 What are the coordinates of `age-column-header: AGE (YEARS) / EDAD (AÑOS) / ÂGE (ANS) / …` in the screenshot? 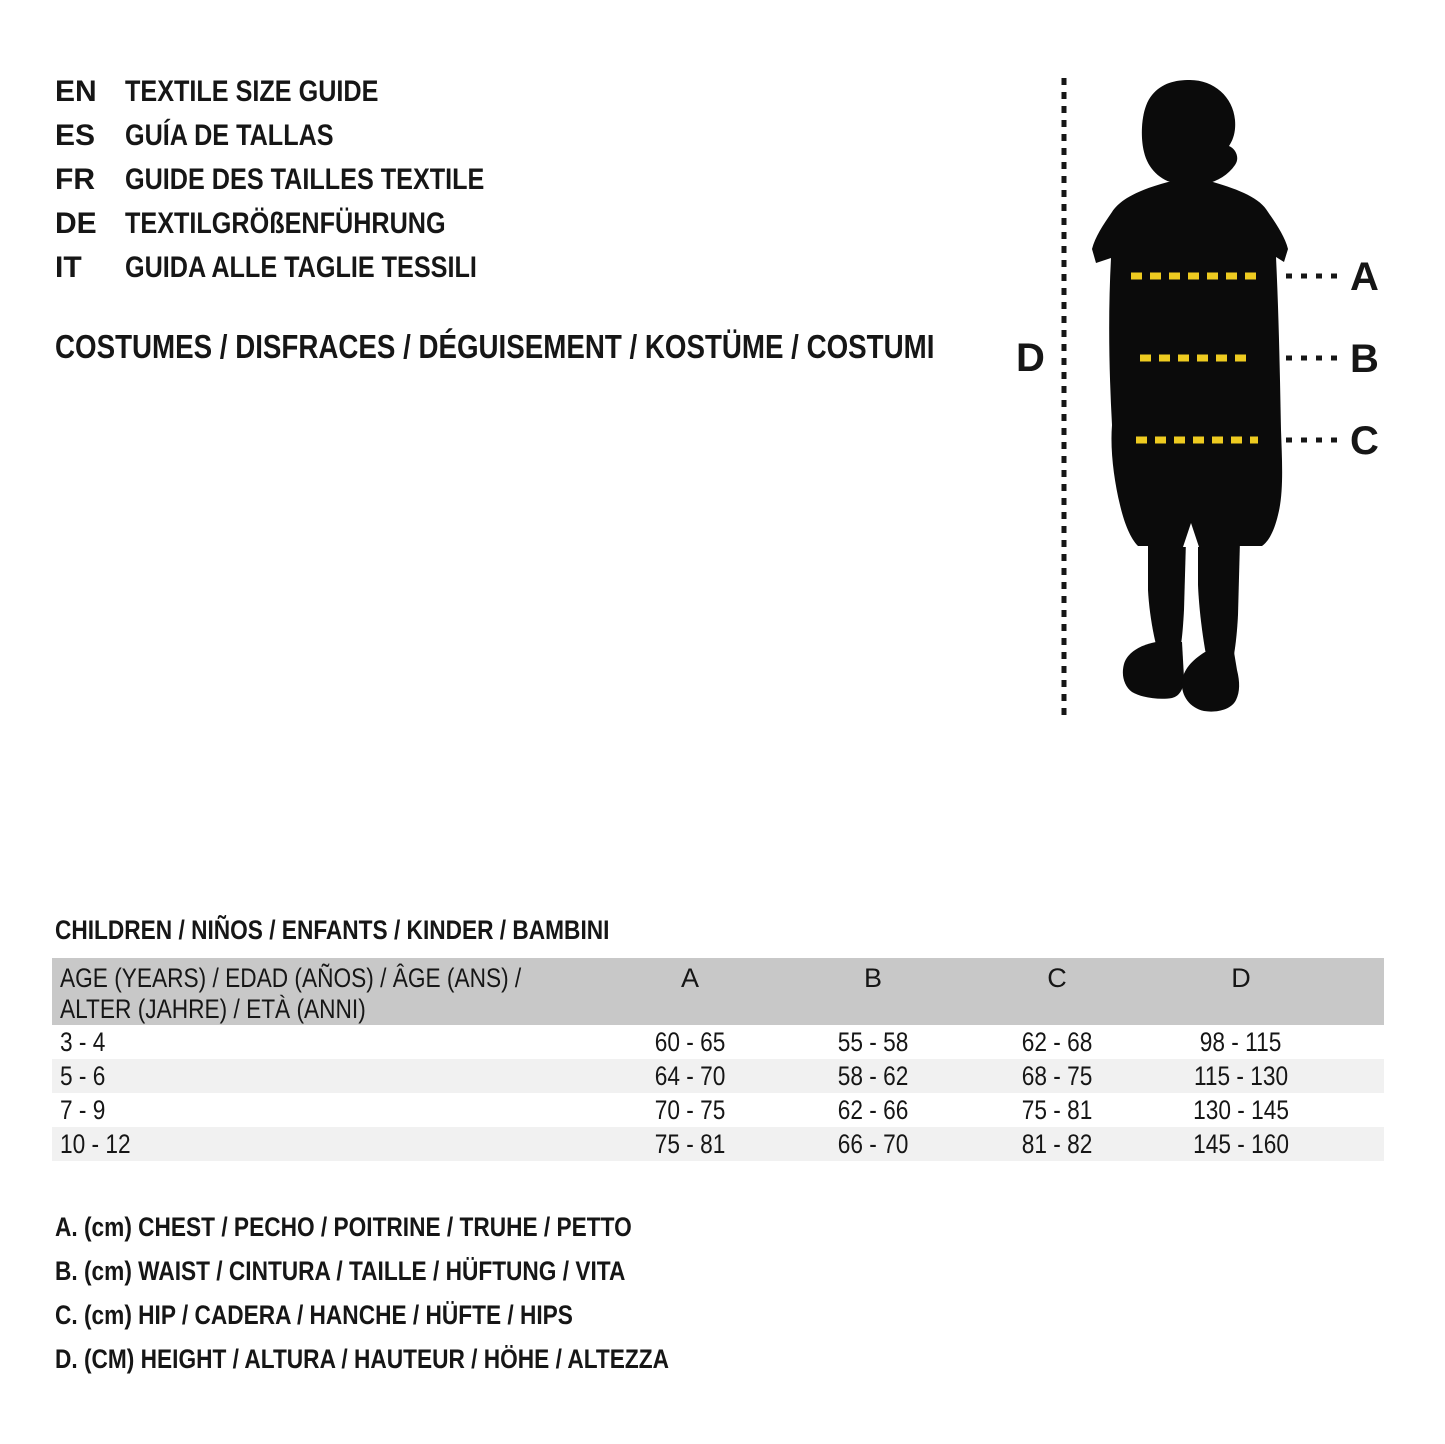 It's located at (326, 991).